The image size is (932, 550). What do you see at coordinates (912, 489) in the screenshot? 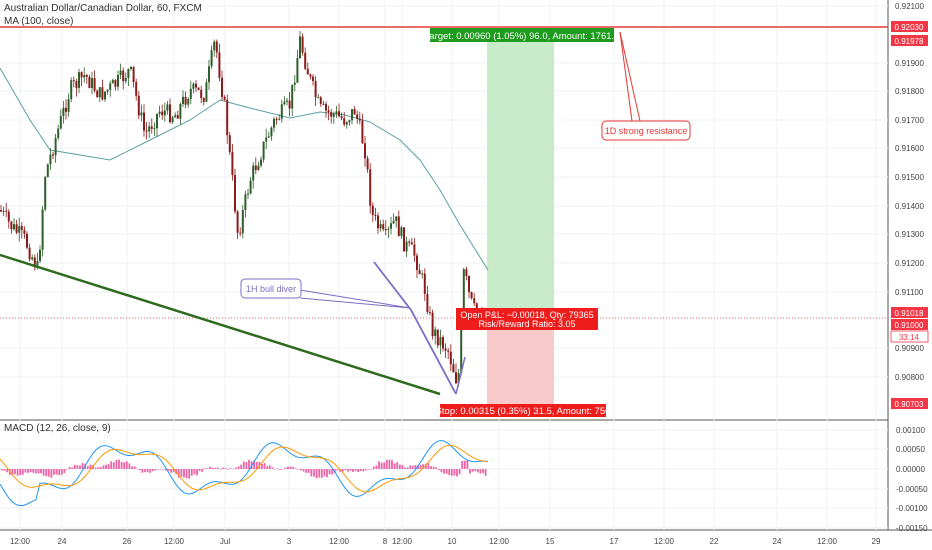
I see `macd-axis-label: -0.00050` at bounding box center [912, 489].